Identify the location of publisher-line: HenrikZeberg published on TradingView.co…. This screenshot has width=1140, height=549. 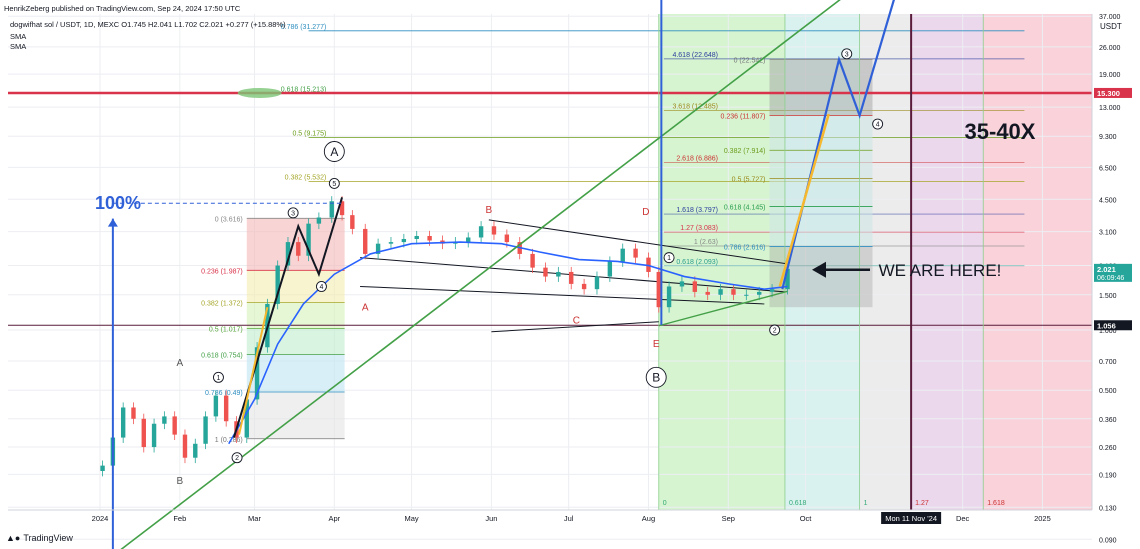
(122, 8).